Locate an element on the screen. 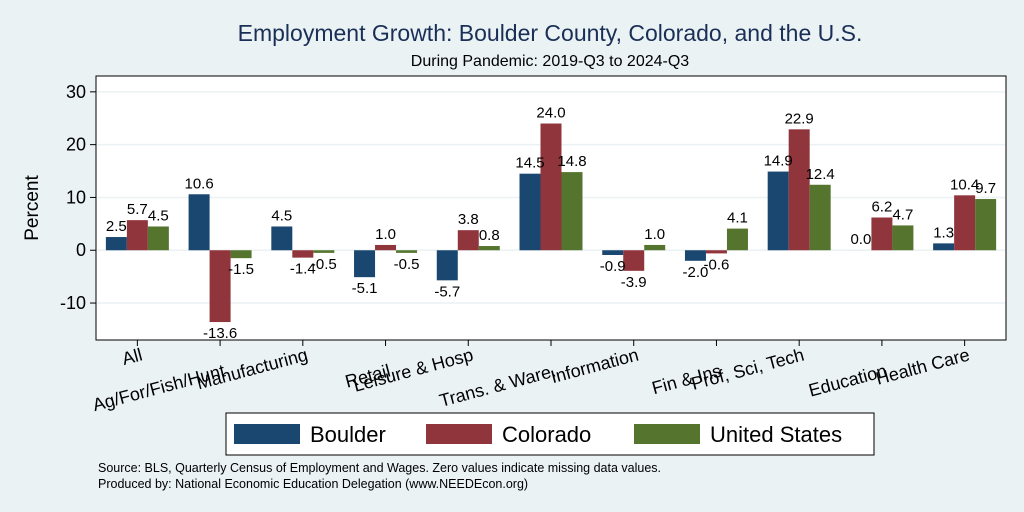 The width and height of the screenshot is (1024, 512). data-label-united-states-leisure-hosp: 0.8 is located at coordinates (489, 235).